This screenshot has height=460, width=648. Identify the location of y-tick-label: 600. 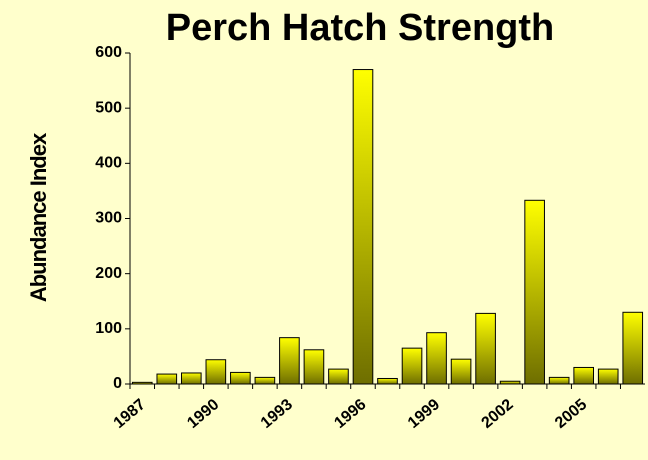
(108, 52).